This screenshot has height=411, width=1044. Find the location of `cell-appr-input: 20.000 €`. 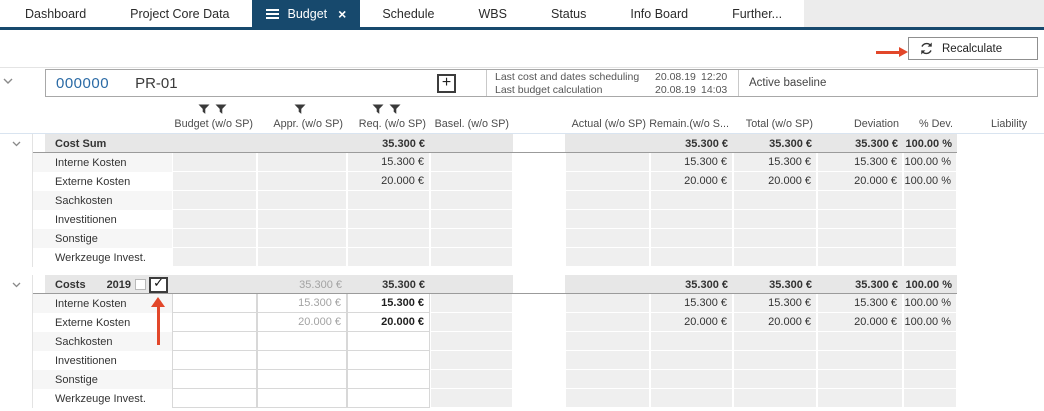

cell-appr-input: 20.000 € is located at coordinates (302, 322).